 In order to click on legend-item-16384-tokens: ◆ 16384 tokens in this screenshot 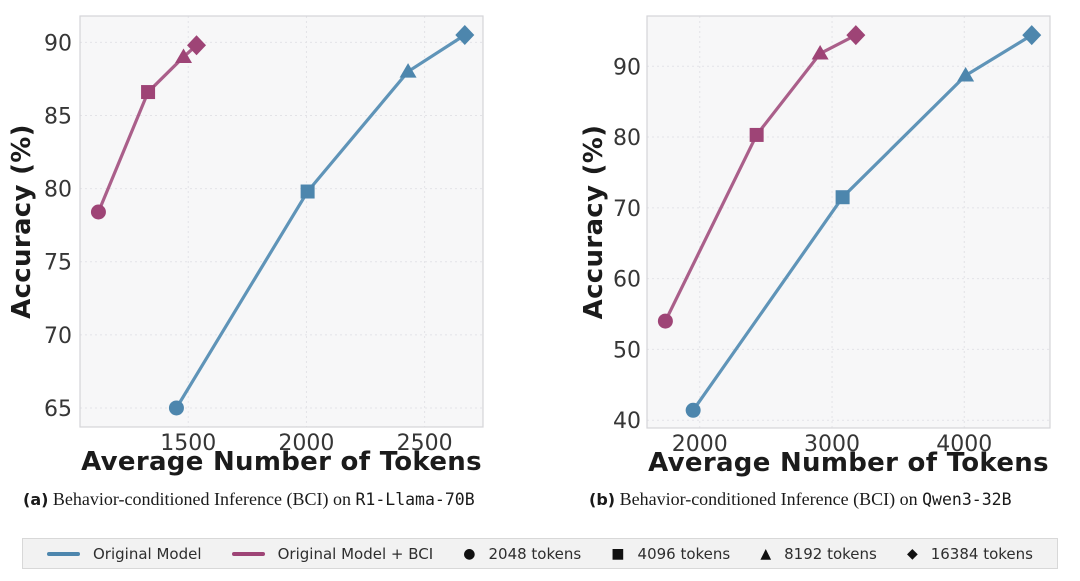, I will do `click(970, 554)`.